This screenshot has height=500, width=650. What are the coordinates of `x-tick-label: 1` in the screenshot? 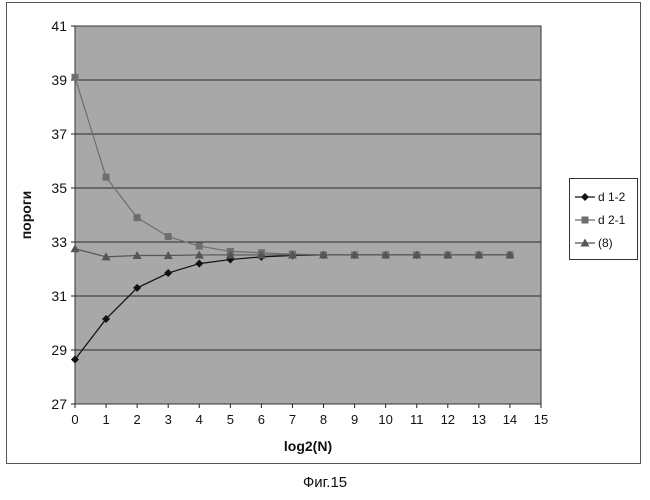 It's located at (105, 419).